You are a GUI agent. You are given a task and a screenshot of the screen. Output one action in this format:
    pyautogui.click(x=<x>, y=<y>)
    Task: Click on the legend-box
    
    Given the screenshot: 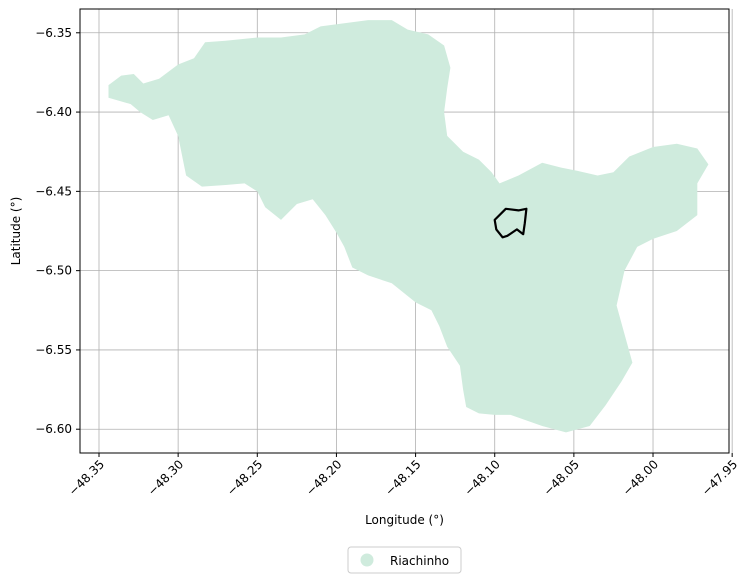 What is the action you would take?
    pyautogui.click(x=404, y=560)
    